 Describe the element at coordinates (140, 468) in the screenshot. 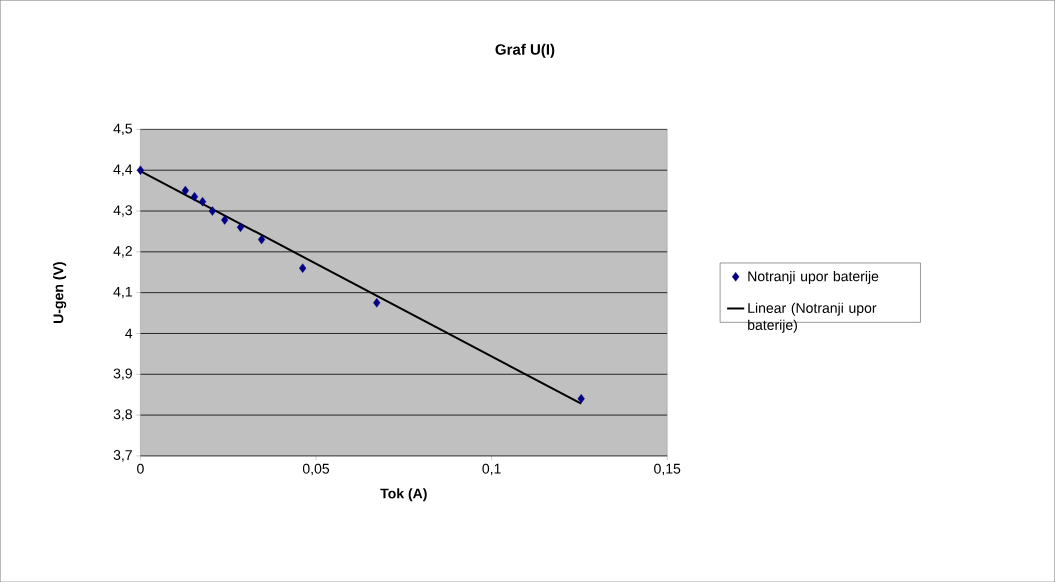

I see `x-tick-label: 0` at that location.